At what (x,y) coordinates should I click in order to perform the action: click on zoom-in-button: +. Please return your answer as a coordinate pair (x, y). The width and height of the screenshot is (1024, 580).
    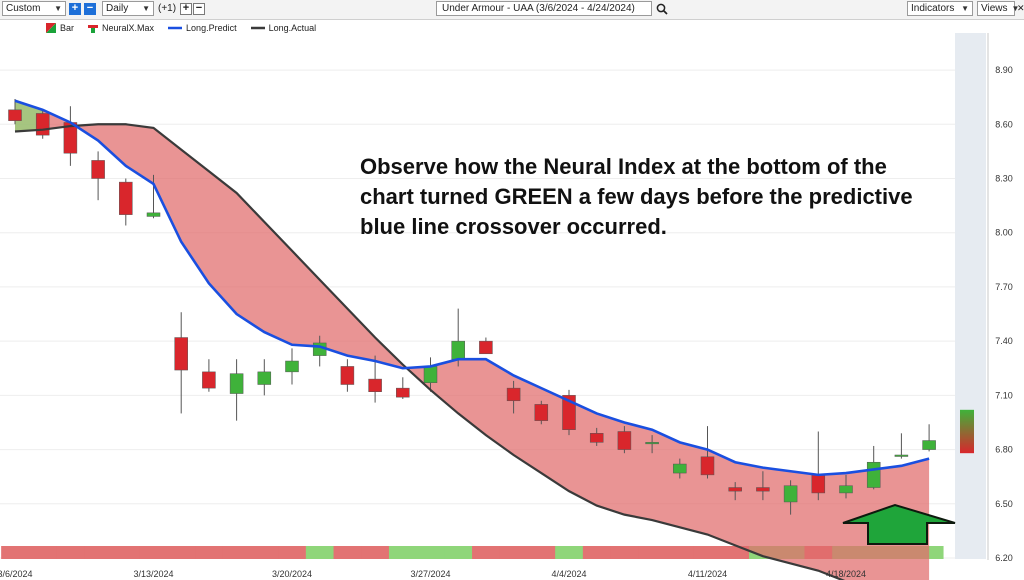
    Looking at the image, I should click on (75, 8).